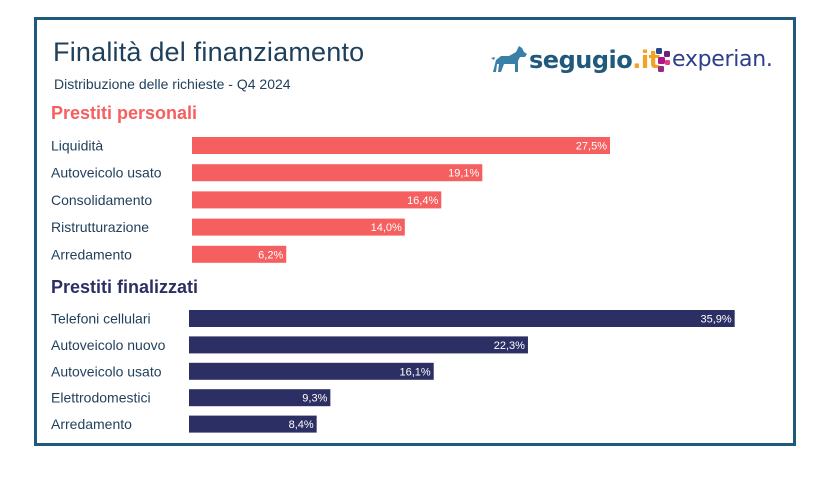 This screenshot has width=827, height=490. What do you see at coordinates (509, 59) in the screenshot?
I see `dog-icon` at bounding box center [509, 59].